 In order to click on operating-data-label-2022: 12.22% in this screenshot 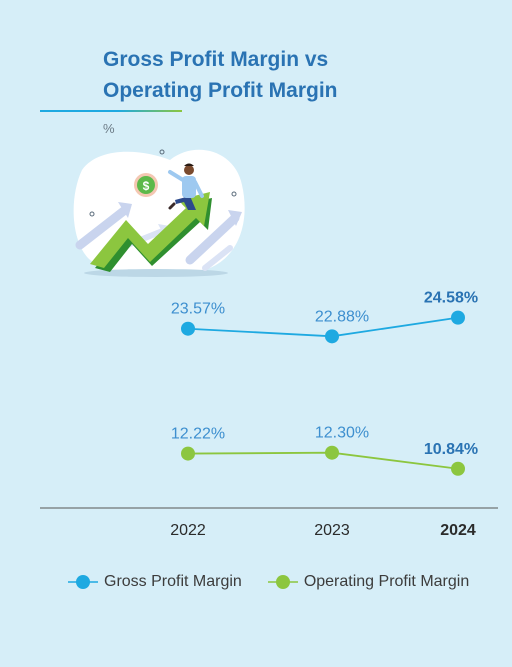, I will do `click(198, 434)`.